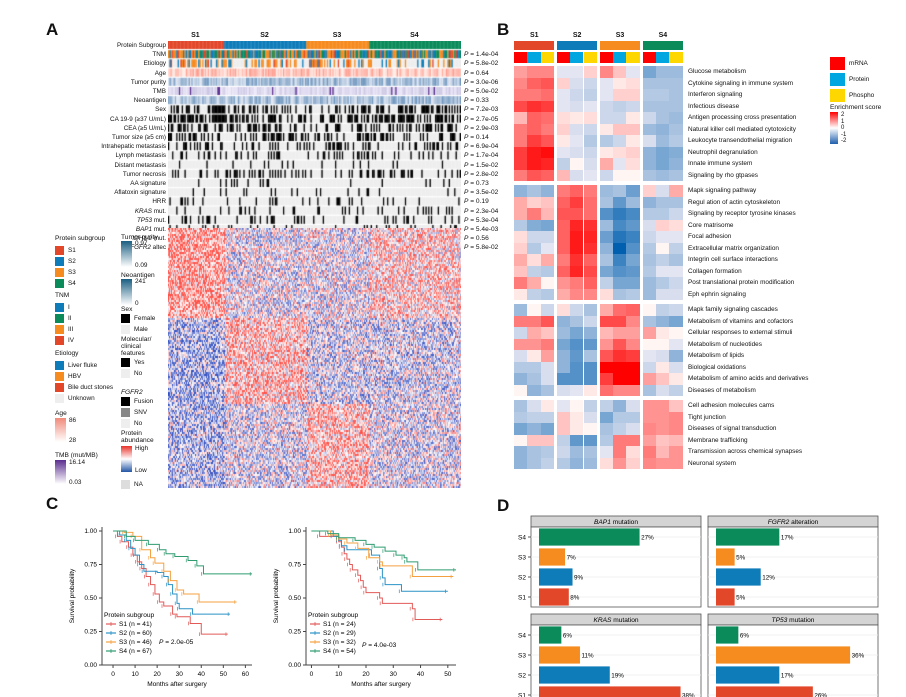 The height and width of the screenshot is (697, 906). Describe the element at coordinates (70, 318) in the screenshot. I see `legend-label: II` at that location.